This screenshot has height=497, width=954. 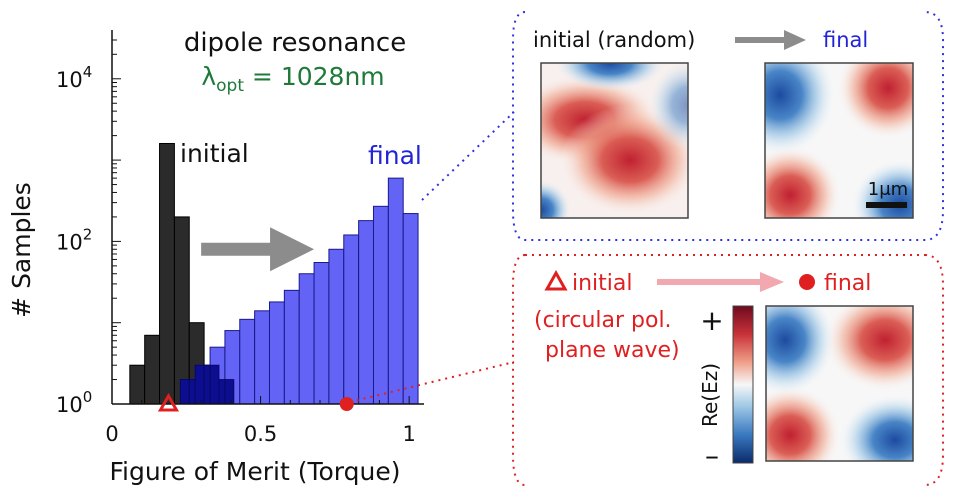 I want to click on chart-title: dipole resonance, so click(x=295, y=43).